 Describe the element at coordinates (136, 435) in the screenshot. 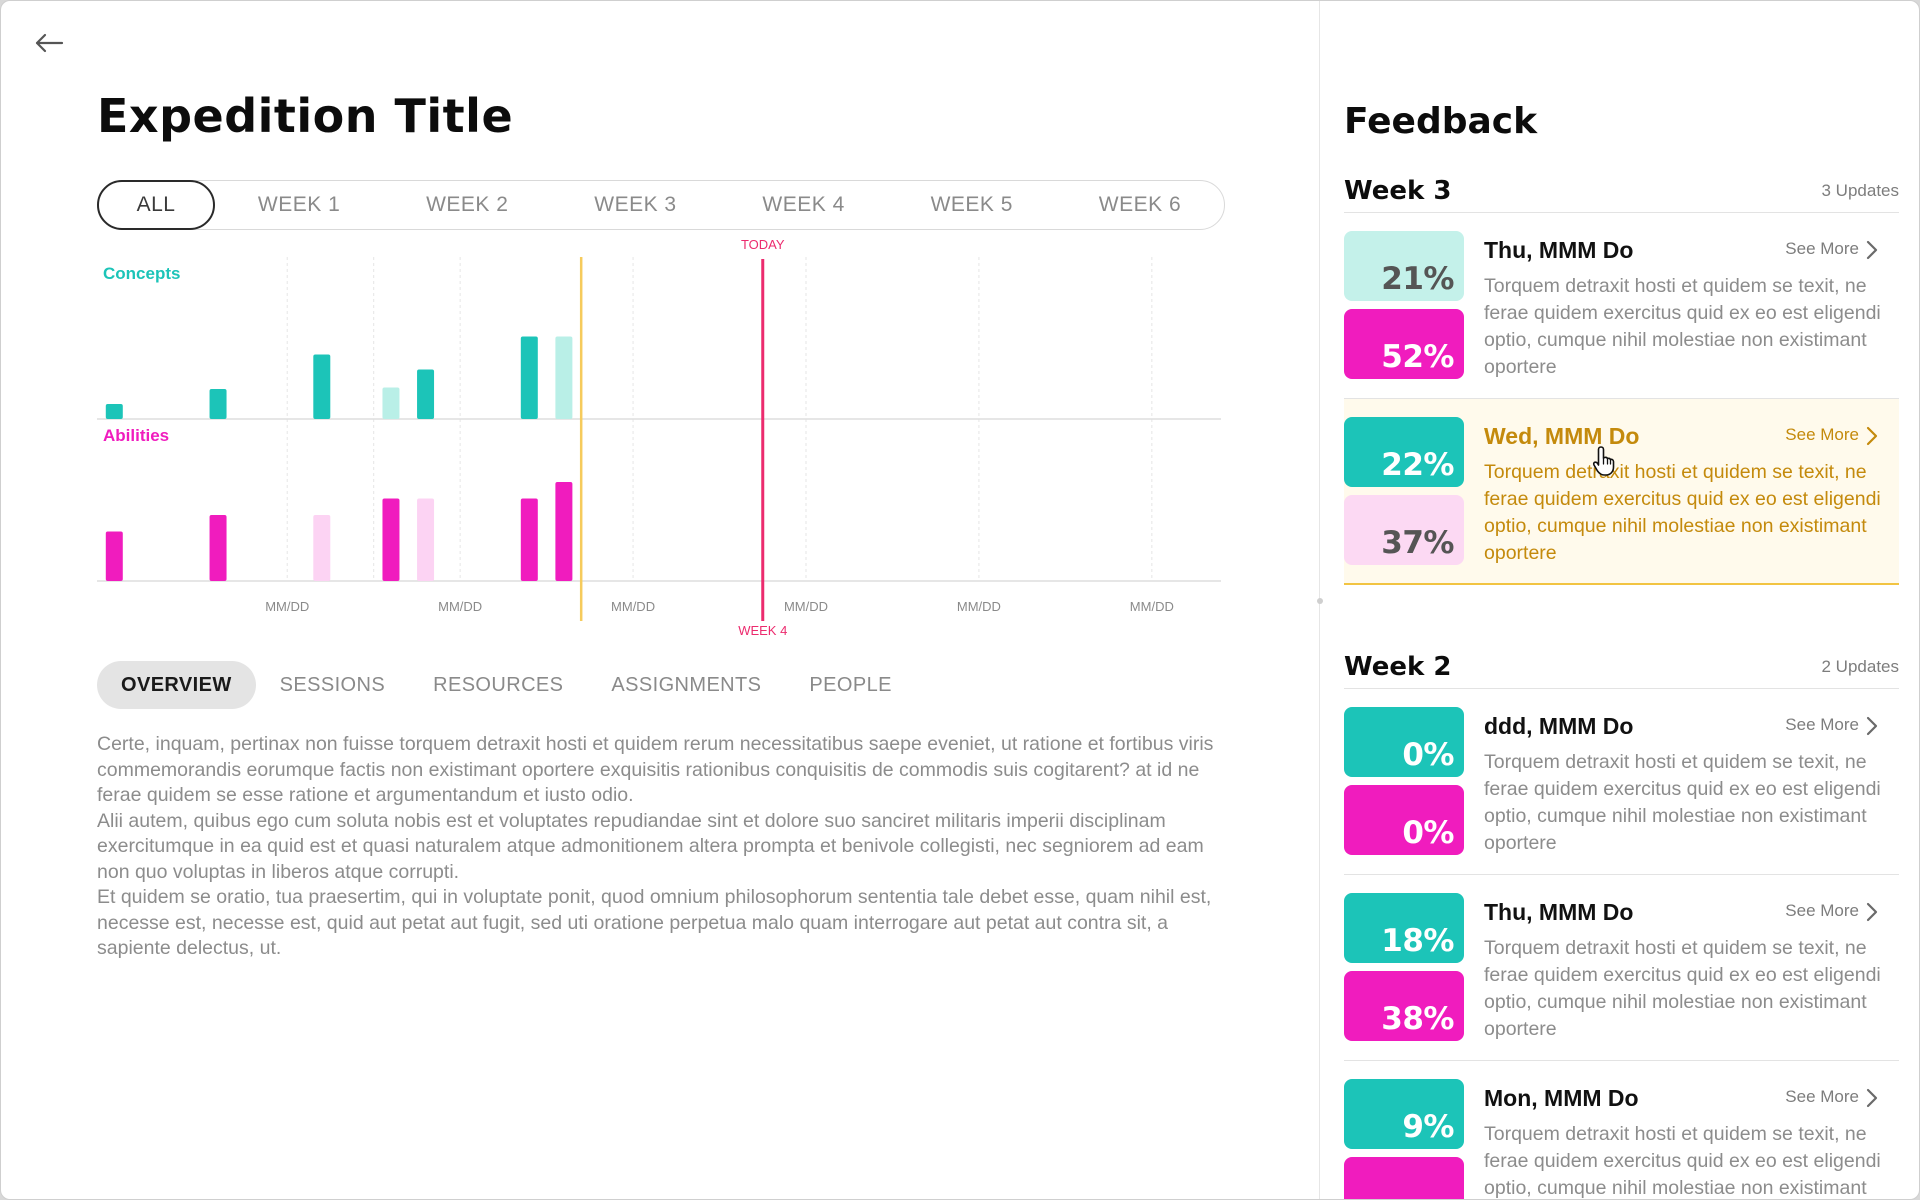

I see `panel-label-abilities: Abilities` at that location.